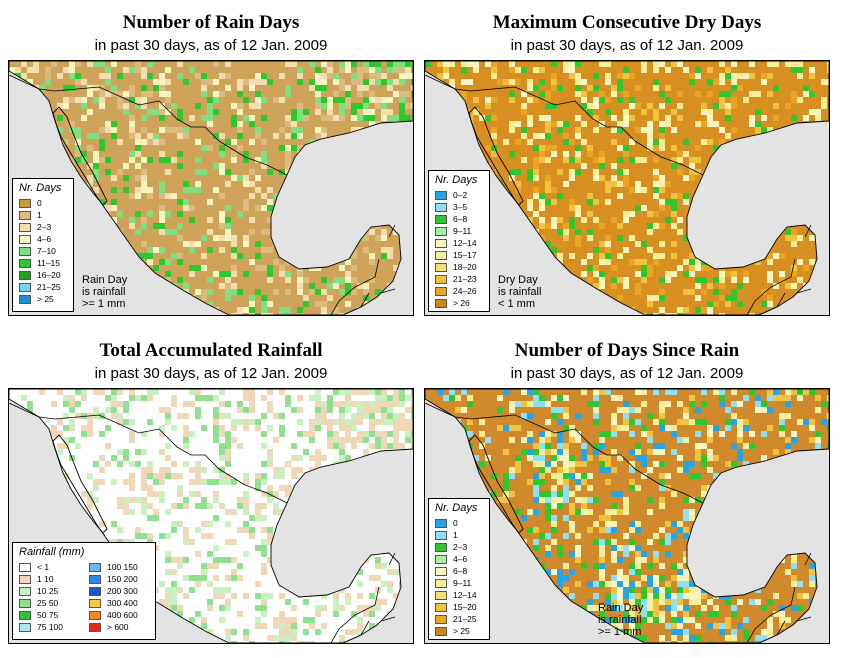 The height and width of the screenshot is (658, 846). I want to click on legend-label: 21–23, so click(465, 279).